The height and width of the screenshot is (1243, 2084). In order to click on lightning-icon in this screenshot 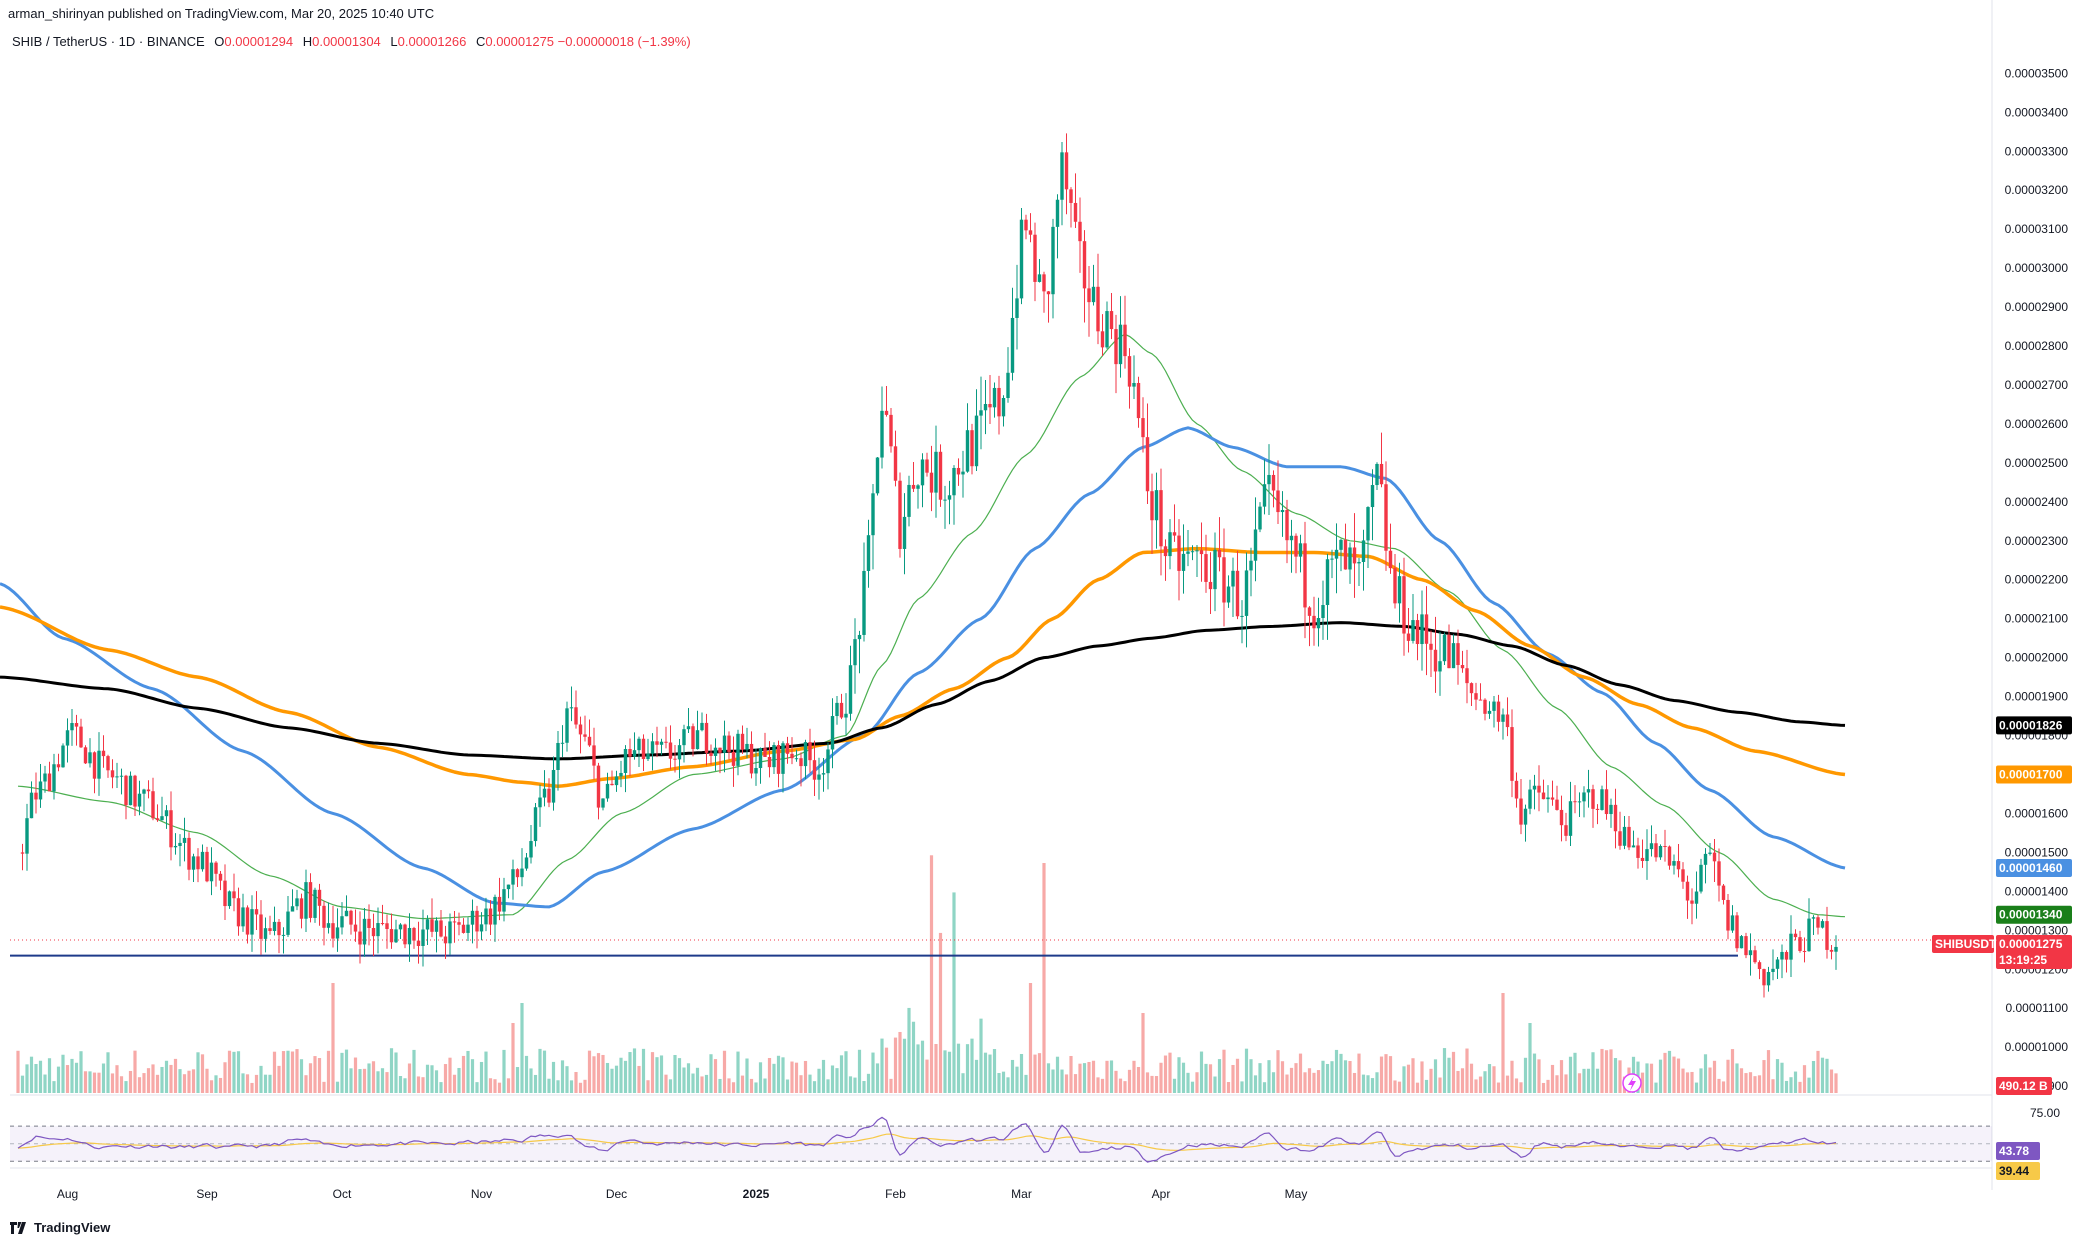, I will do `click(1632, 1083)`.